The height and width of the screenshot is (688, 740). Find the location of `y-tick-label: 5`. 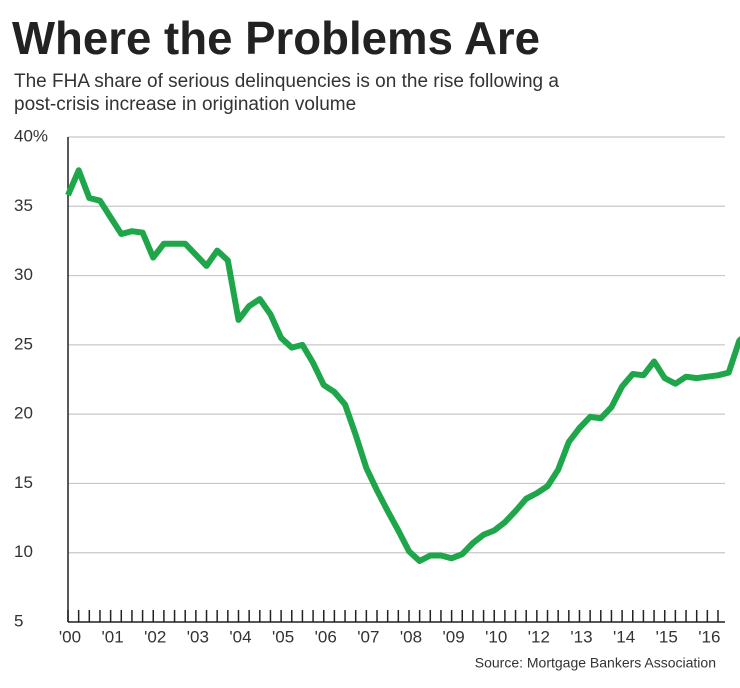

y-tick-label: 5 is located at coordinates (18, 620).